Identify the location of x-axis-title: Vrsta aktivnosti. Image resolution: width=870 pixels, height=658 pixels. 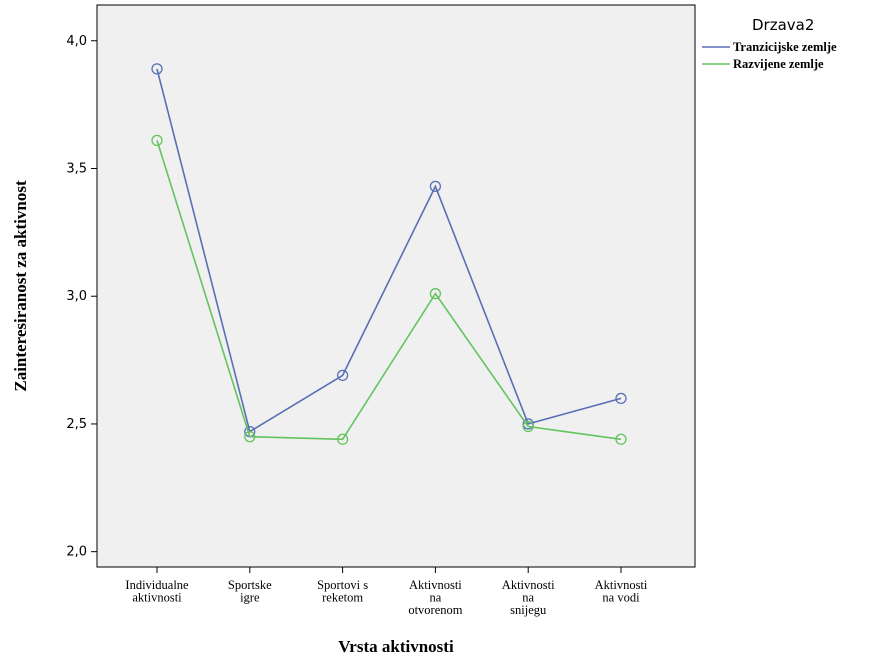
(396, 646).